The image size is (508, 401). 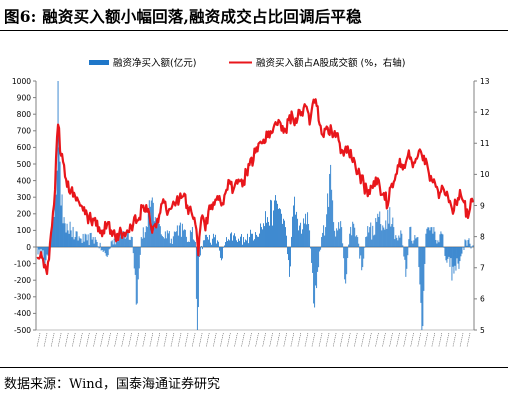 What do you see at coordinates (485, 143) in the screenshot?
I see `y-right-tick-label: 11` at bounding box center [485, 143].